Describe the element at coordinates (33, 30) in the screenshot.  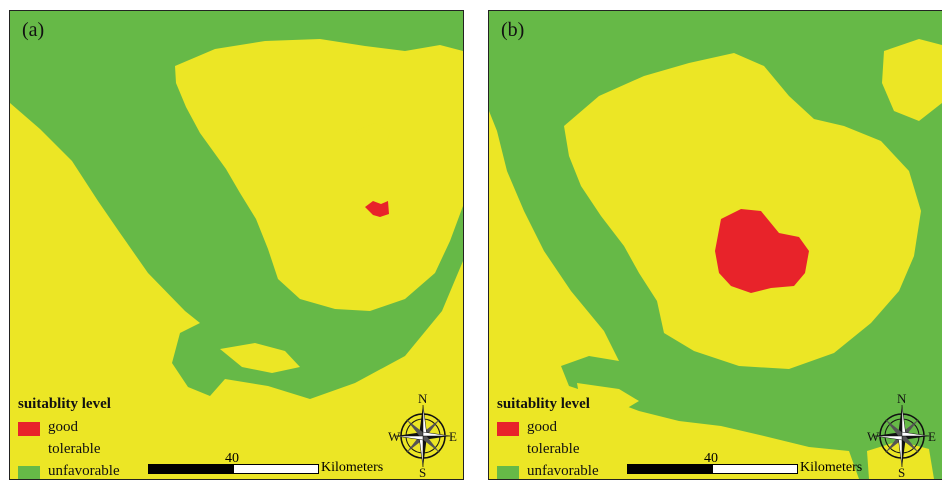
I see `panel-label: (a)` at that location.